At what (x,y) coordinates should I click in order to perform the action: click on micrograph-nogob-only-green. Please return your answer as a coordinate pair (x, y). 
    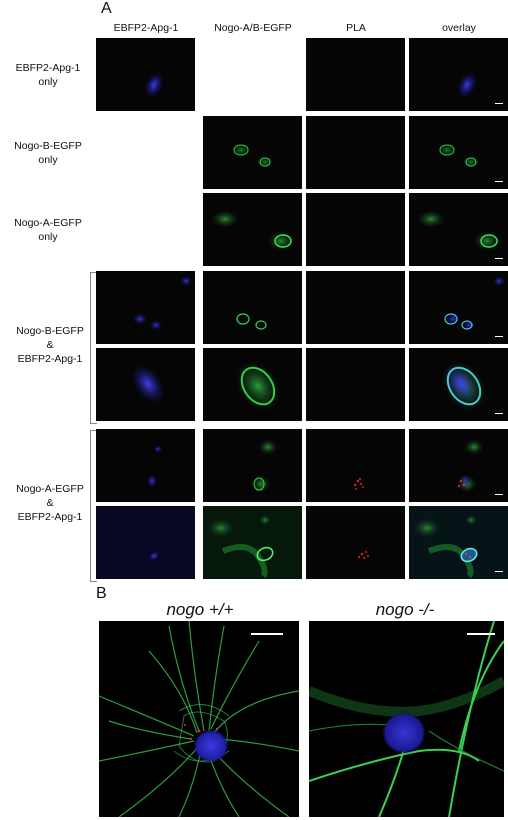
    Looking at the image, I should click on (252, 152).